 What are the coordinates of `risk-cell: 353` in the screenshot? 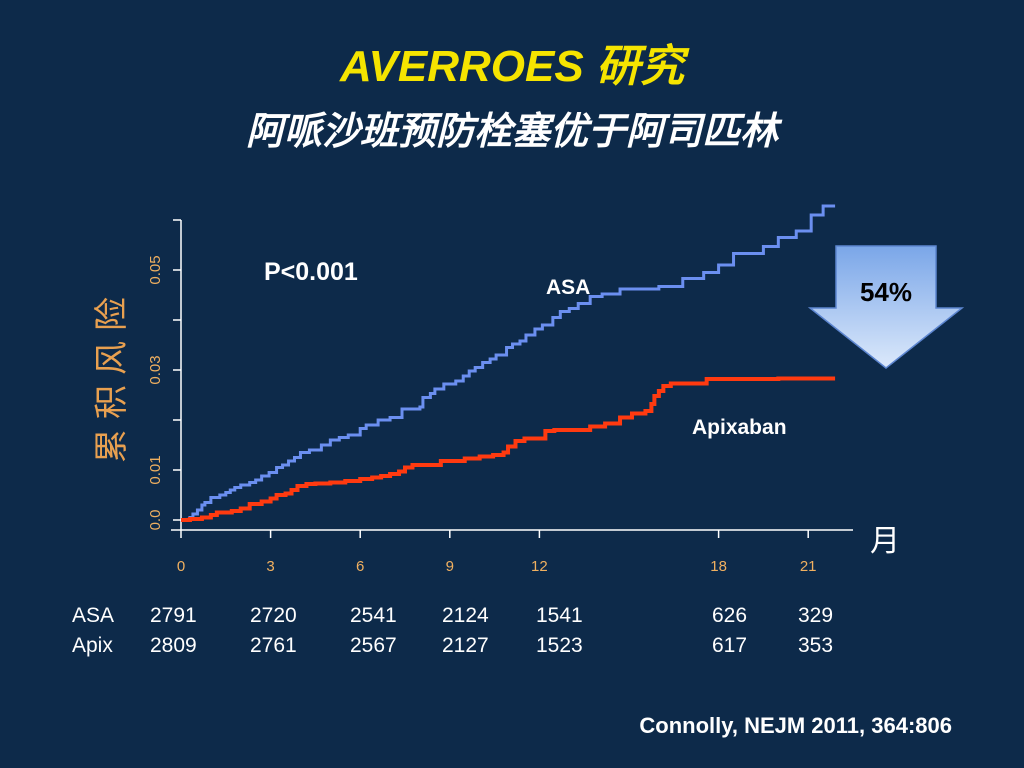 It's located at (816, 645).